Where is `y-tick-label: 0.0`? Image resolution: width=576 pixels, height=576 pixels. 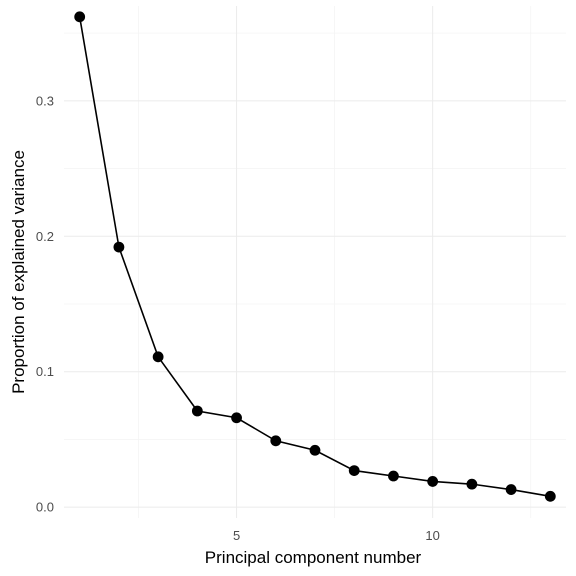
y-tick-label: 0.0 is located at coordinates (45, 507).